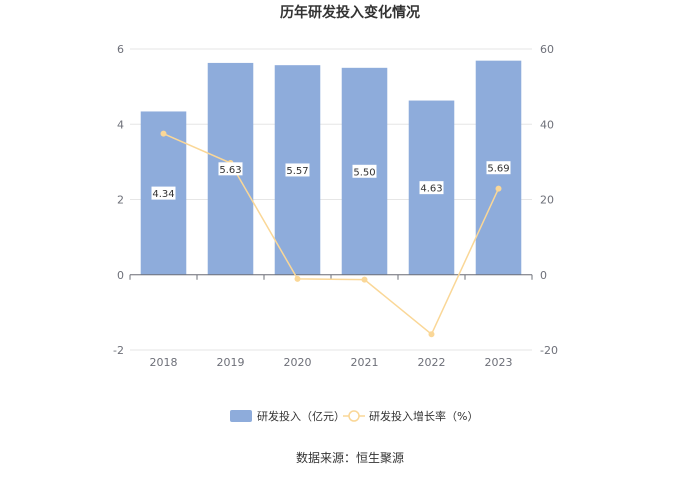 The image size is (700, 478). I want to click on y-axis-right-tick-label: 60, so click(547, 49).